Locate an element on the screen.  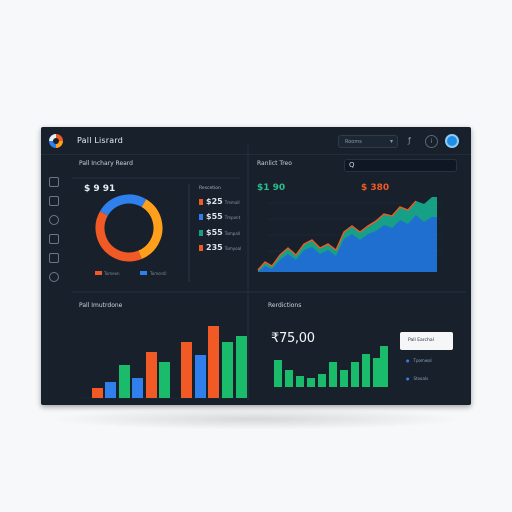
donut-footer-label: Tomeon is located at coordinates (112, 273).